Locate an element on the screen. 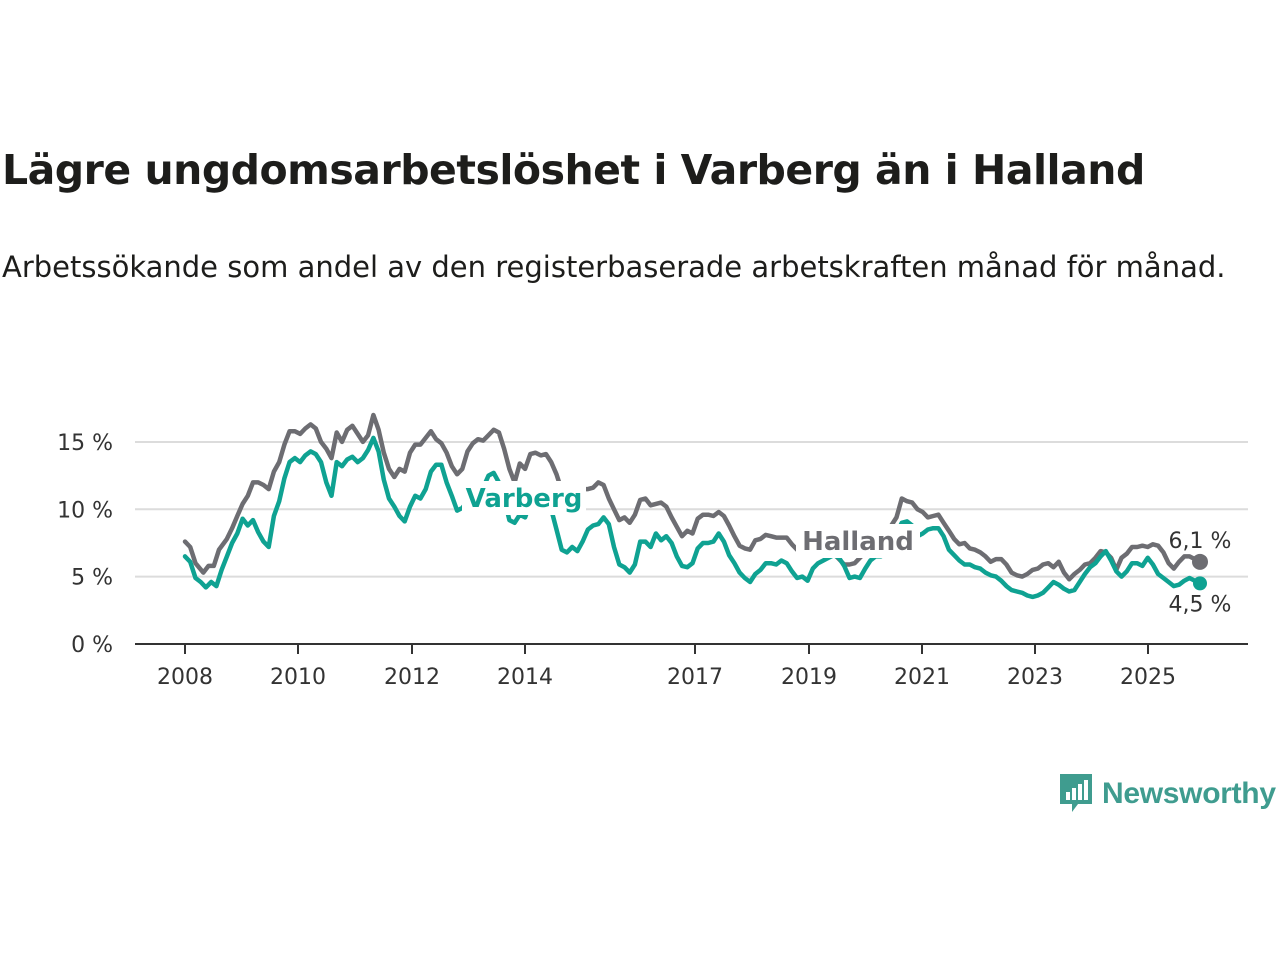  x-tick-label: 2025 is located at coordinates (1148, 677).